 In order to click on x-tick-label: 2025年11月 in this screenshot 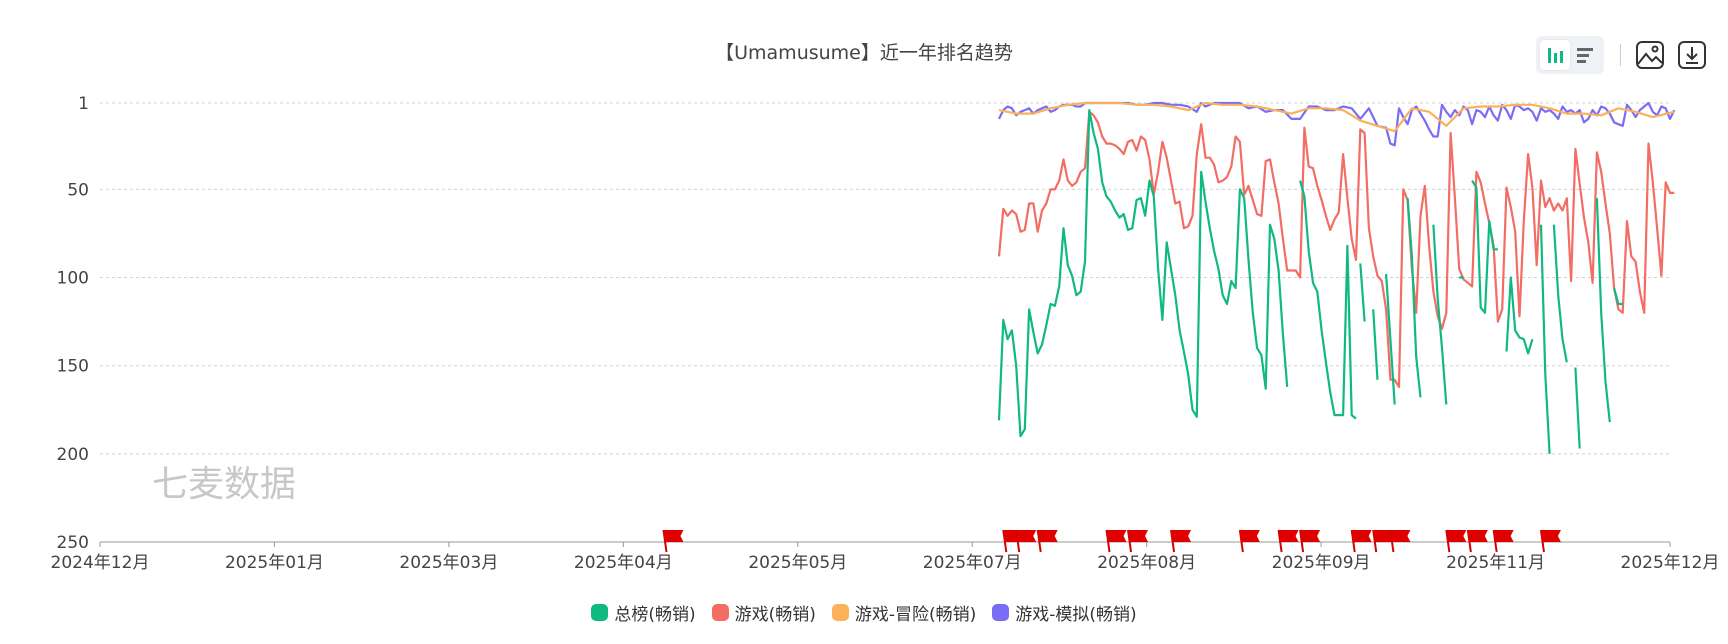, I will do `click(1495, 563)`.